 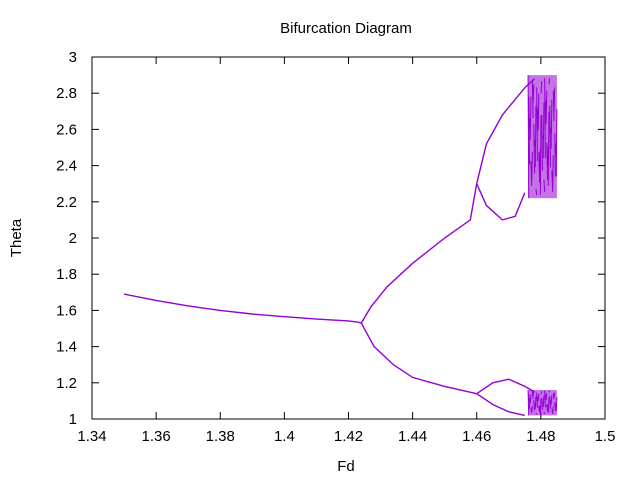 I want to click on y-tick-label: 2.8, so click(x=66, y=93).